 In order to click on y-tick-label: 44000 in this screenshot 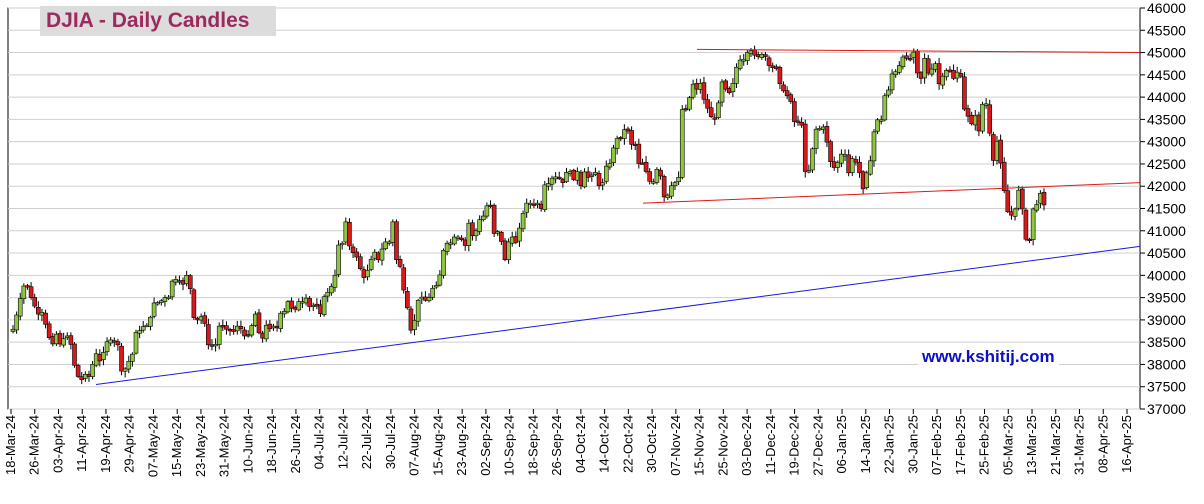, I will do `click(1166, 97)`.